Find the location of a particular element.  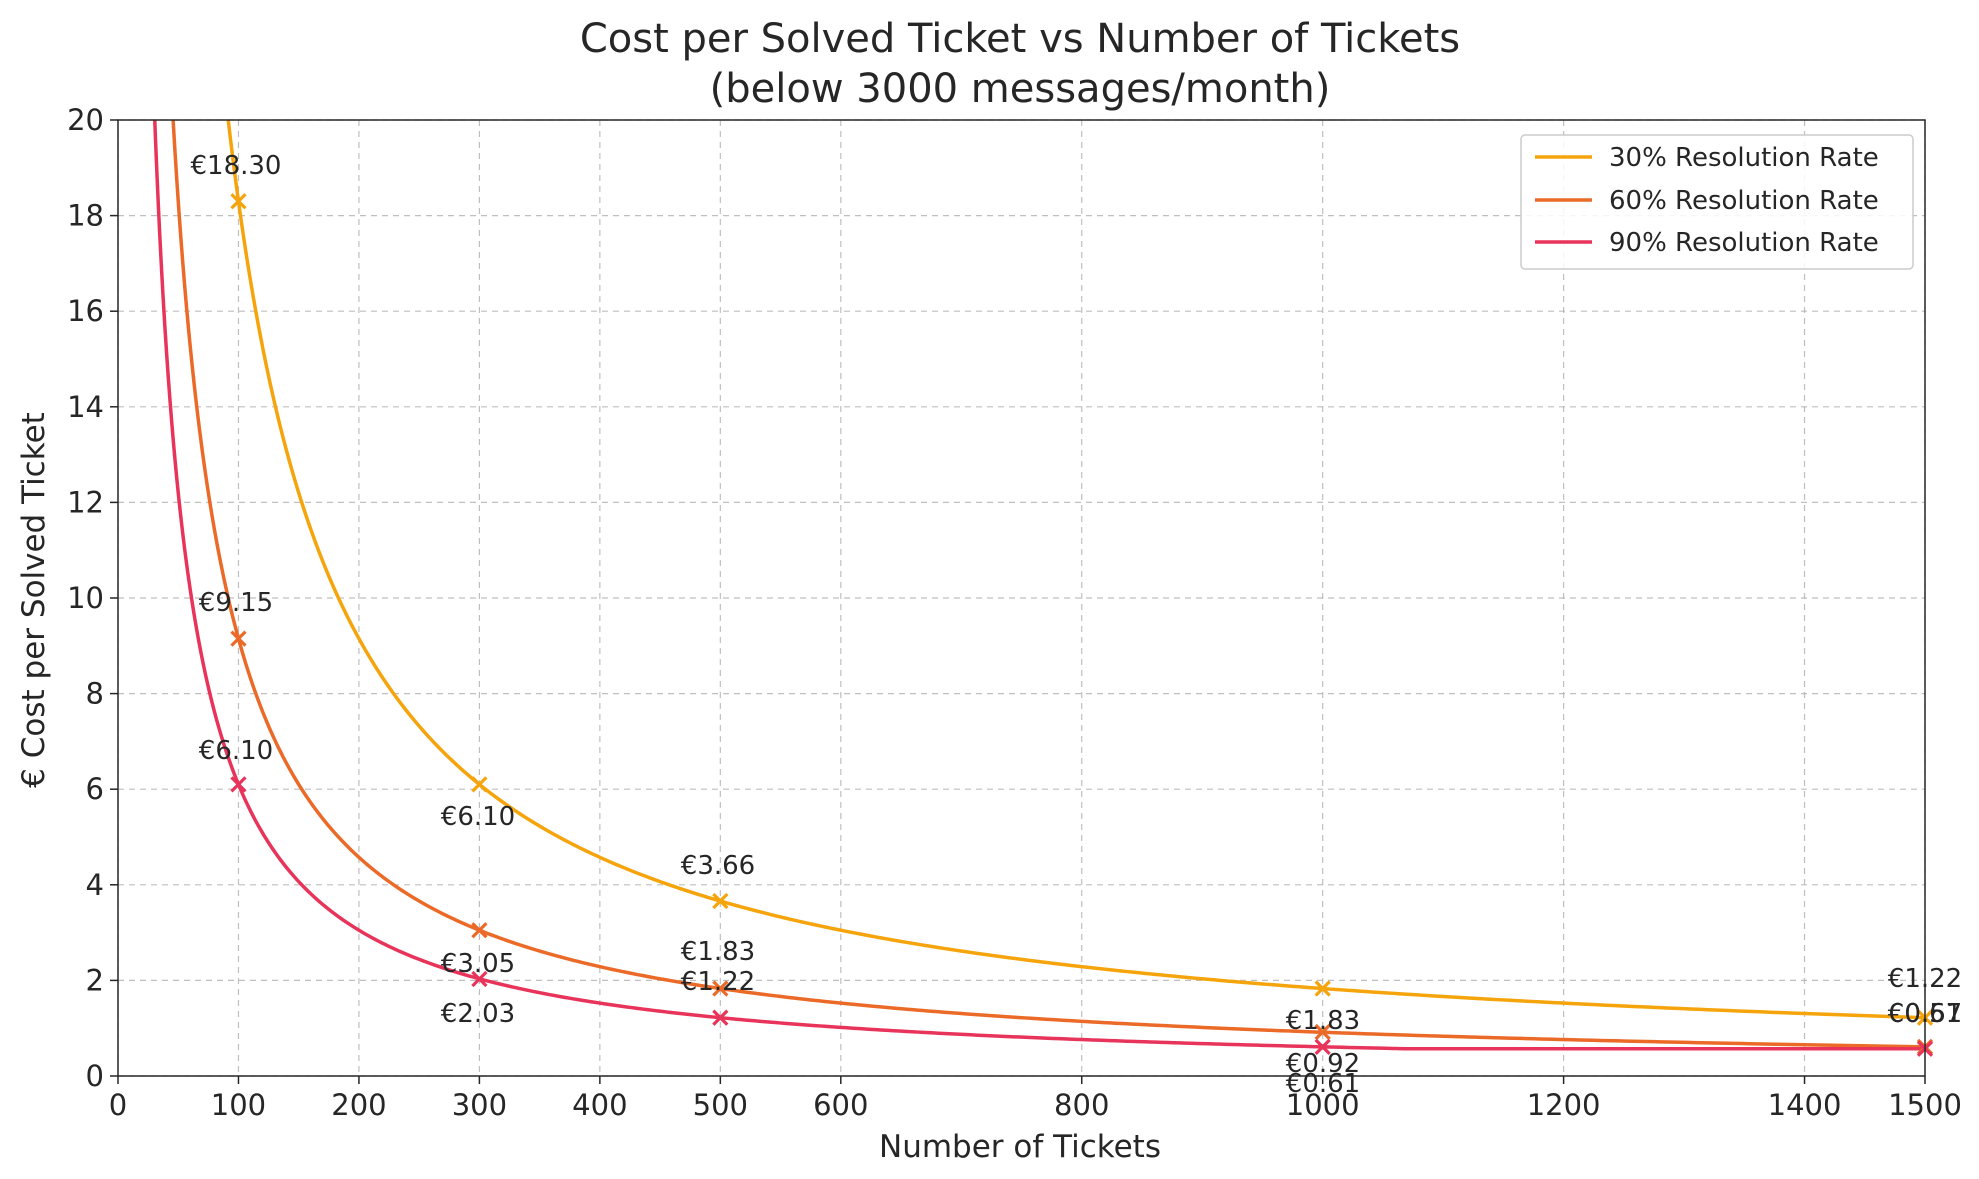

data-label-2-1: €2.03 is located at coordinates (478, 1014).